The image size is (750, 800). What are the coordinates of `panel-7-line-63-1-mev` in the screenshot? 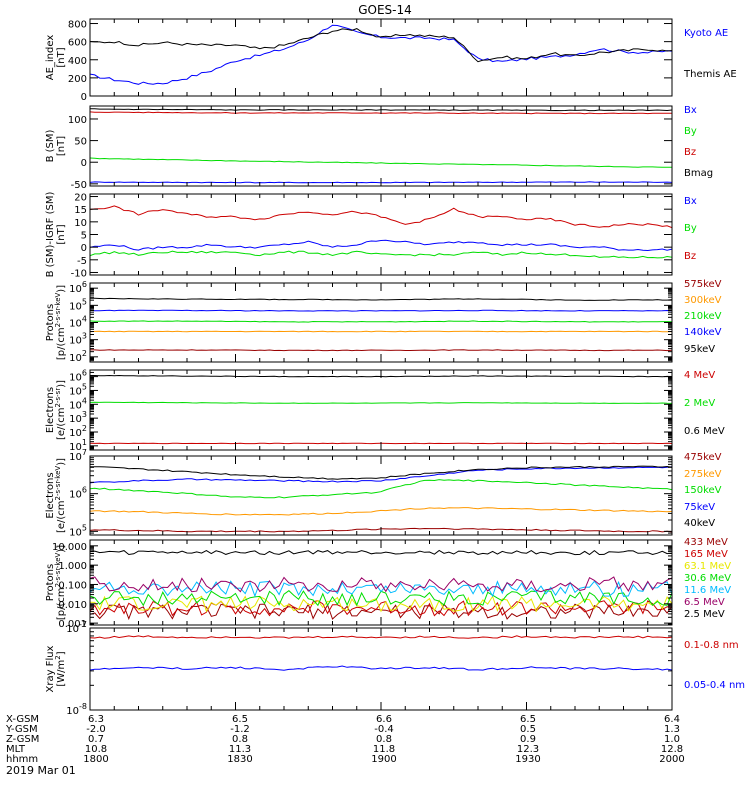 It's located at (381, 604).